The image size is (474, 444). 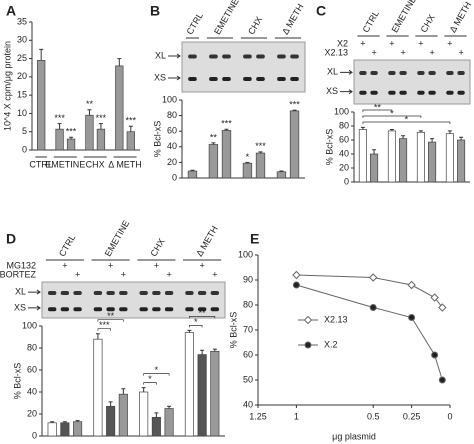 I want to click on y-axis-label: % Bcl-xS, so click(x=233, y=330).